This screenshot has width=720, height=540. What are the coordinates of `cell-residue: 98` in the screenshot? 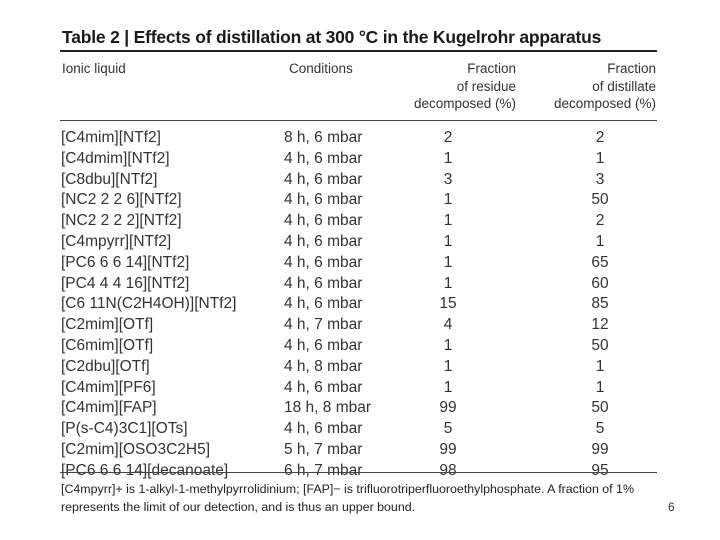 It's located at (448, 470).